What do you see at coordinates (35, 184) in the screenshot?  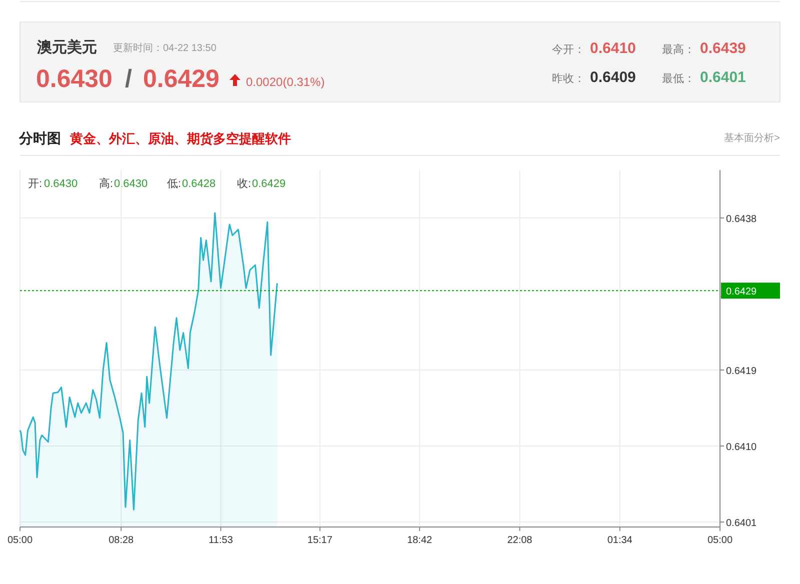 I see `annotation: 开:` at bounding box center [35, 184].